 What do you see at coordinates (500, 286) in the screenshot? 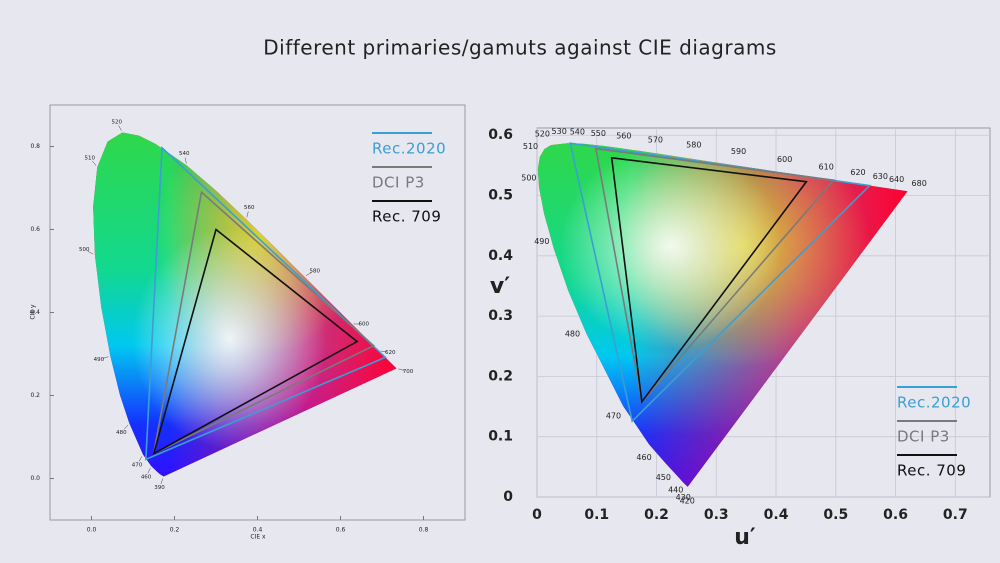
I see `y-axis-title: v′` at bounding box center [500, 286].